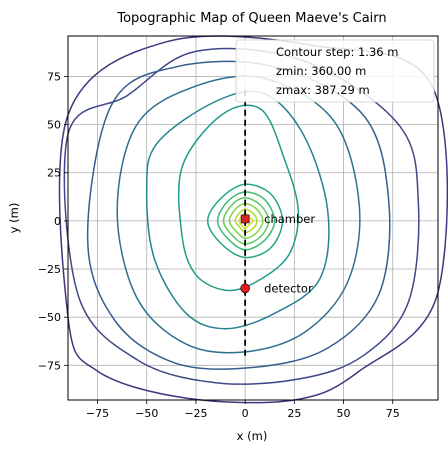  I want to click on y-tick-label: 0, so click(57, 221).